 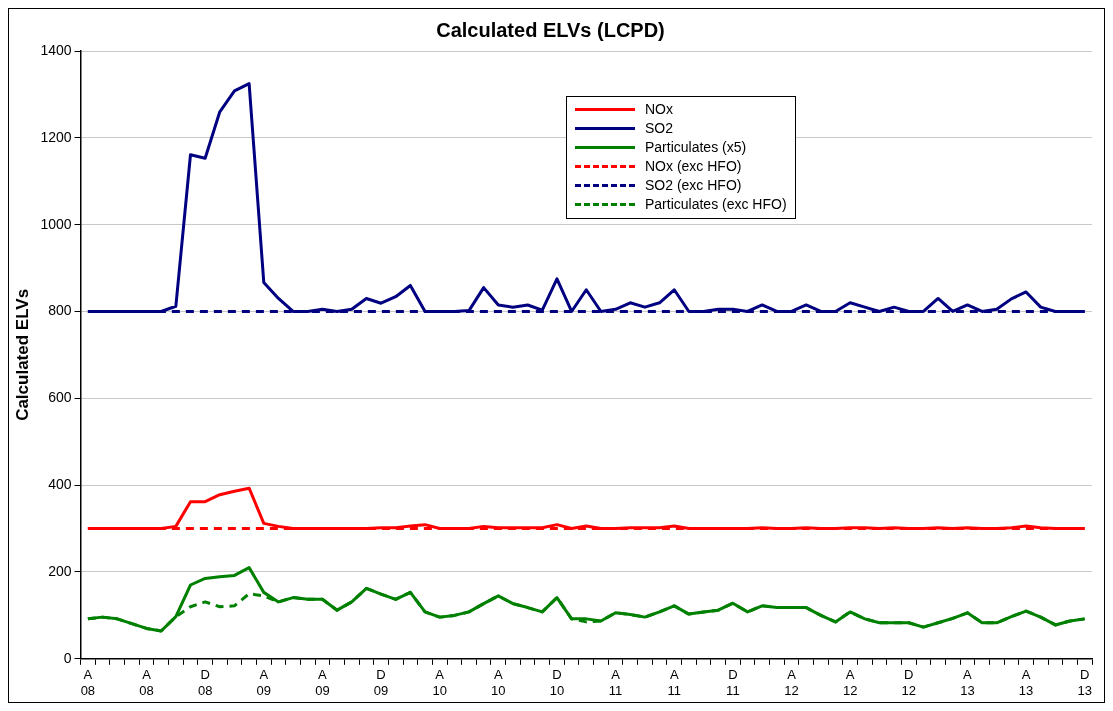 What do you see at coordinates (22, 354) in the screenshot?
I see `y-axis-title: Calculated ELVs` at bounding box center [22, 354].